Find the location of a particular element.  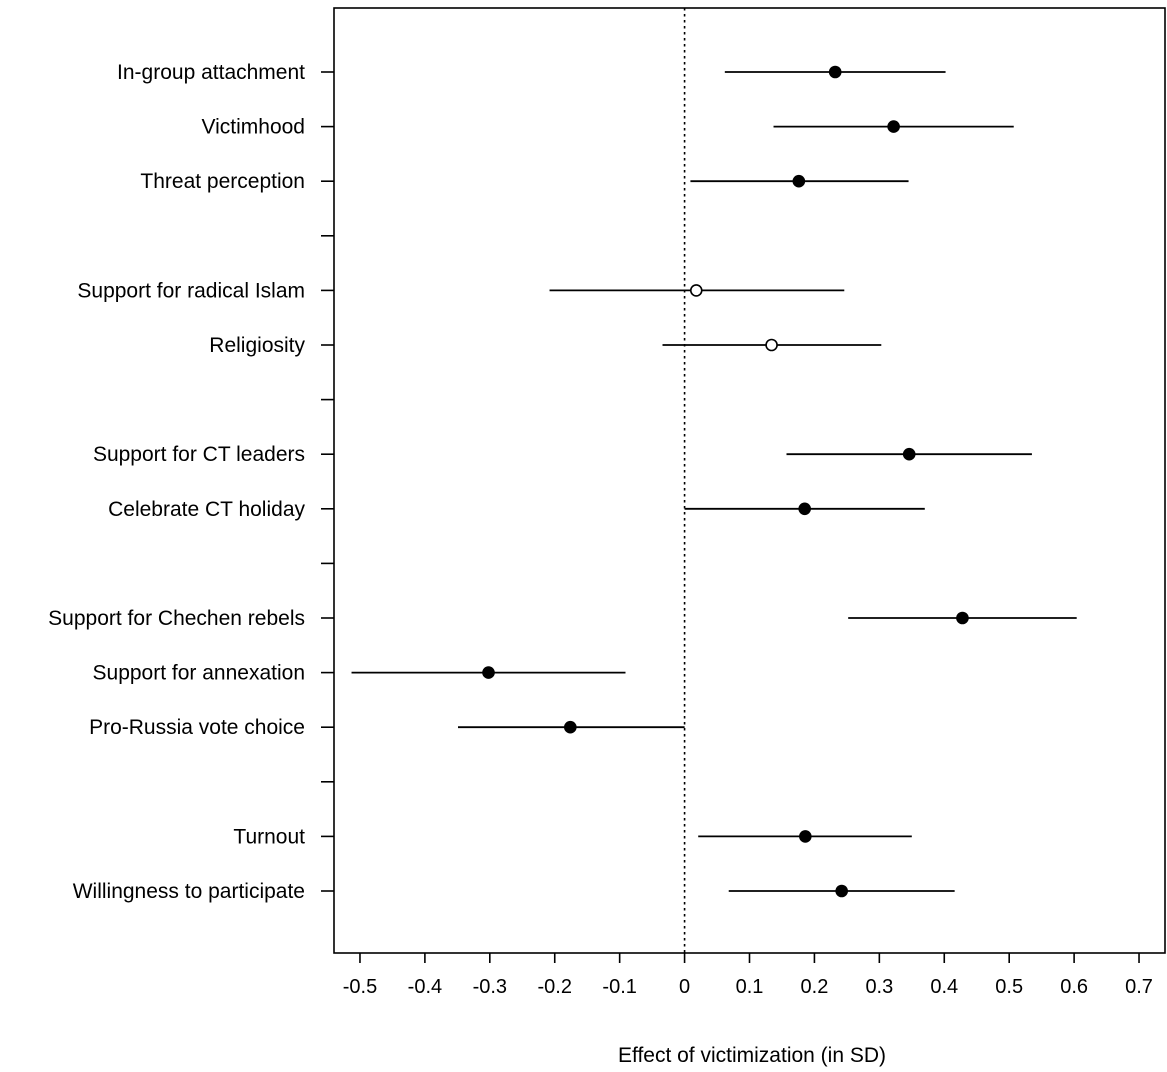

y-tick-label: Willingness to participate is located at coordinates (189, 891).